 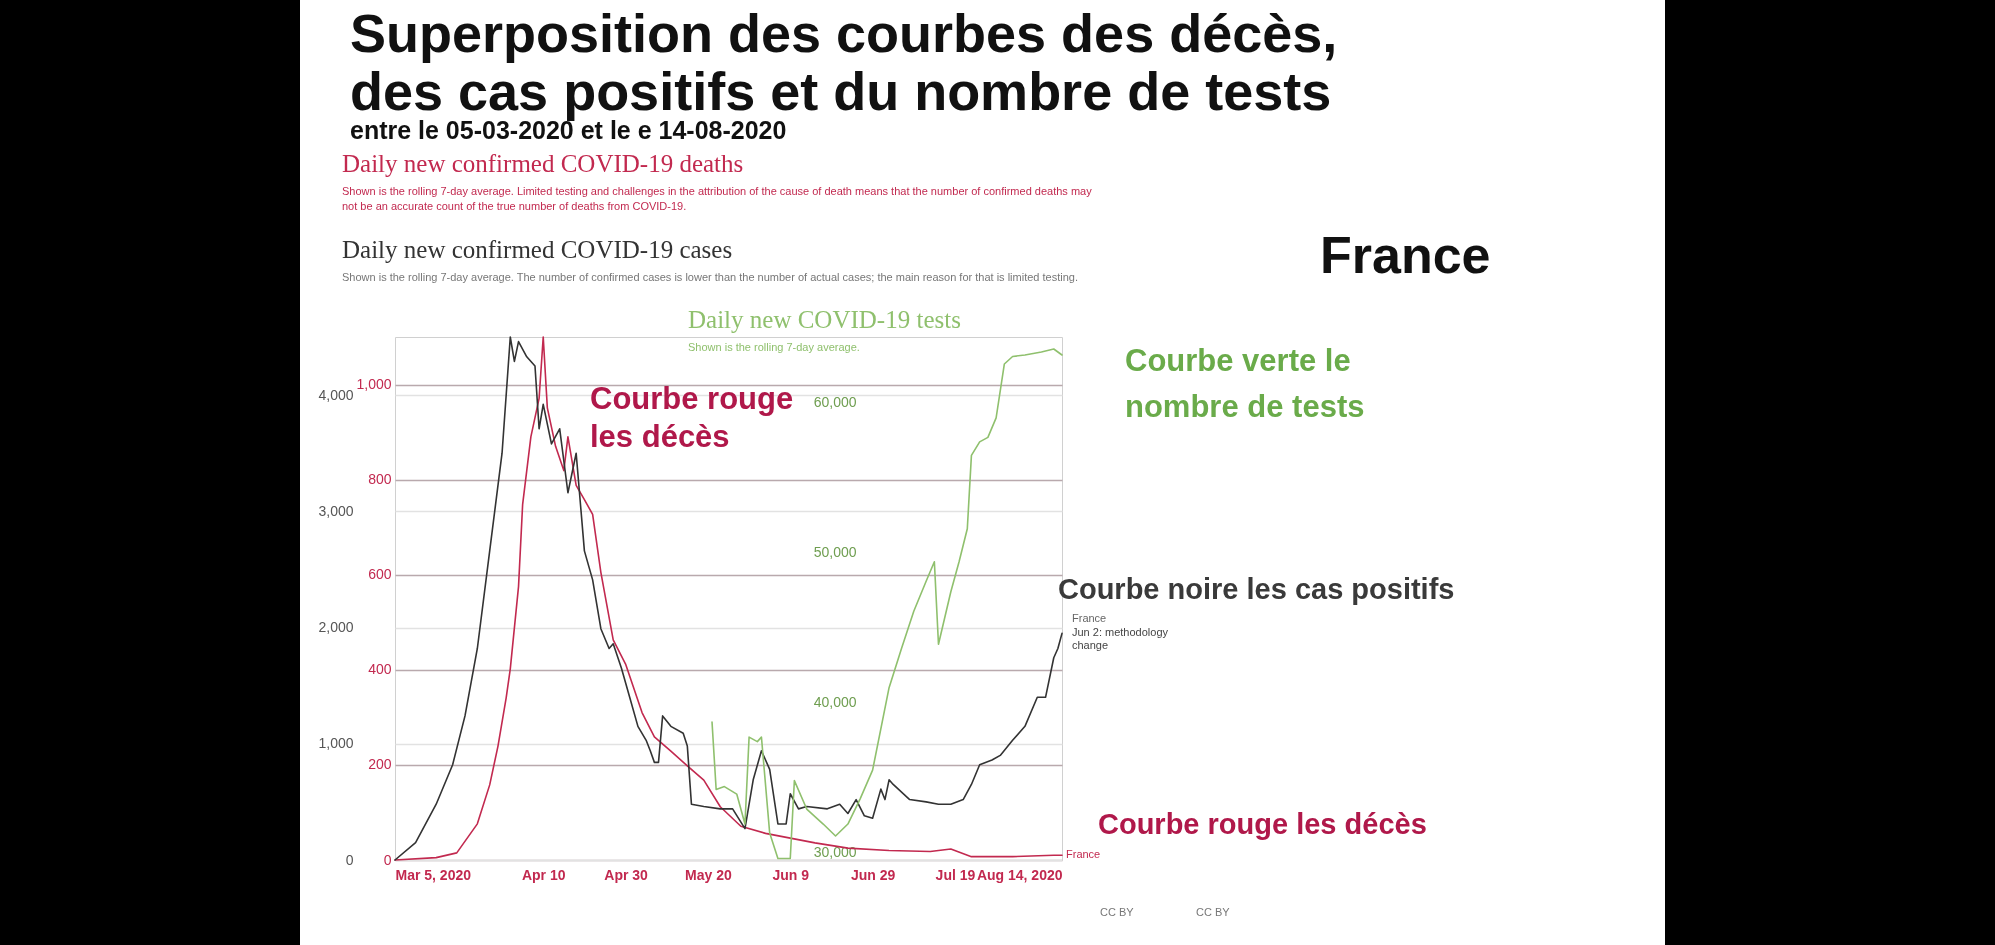 What do you see at coordinates (374, 384) in the screenshot?
I see `y-tick-label: 1,000` at bounding box center [374, 384].